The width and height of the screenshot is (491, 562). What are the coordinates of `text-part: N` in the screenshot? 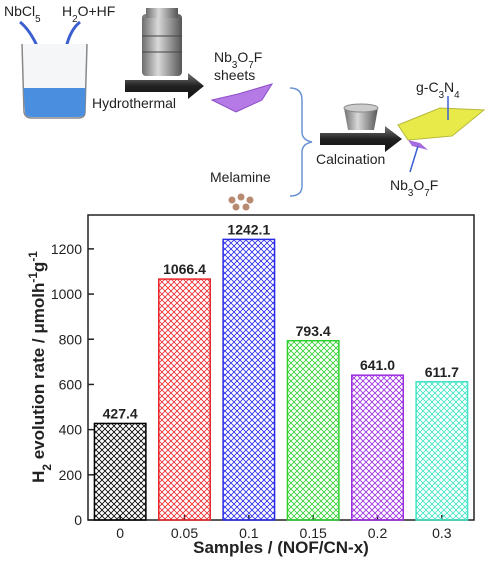 It's located at (449, 87).